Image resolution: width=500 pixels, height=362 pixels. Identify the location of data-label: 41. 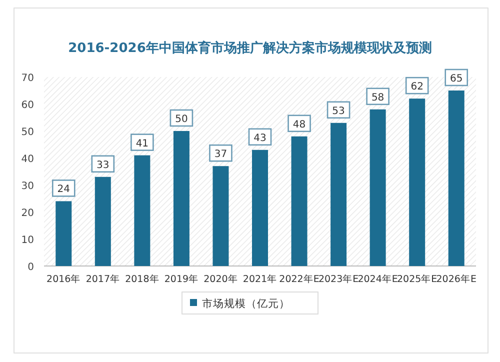
(142, 144).